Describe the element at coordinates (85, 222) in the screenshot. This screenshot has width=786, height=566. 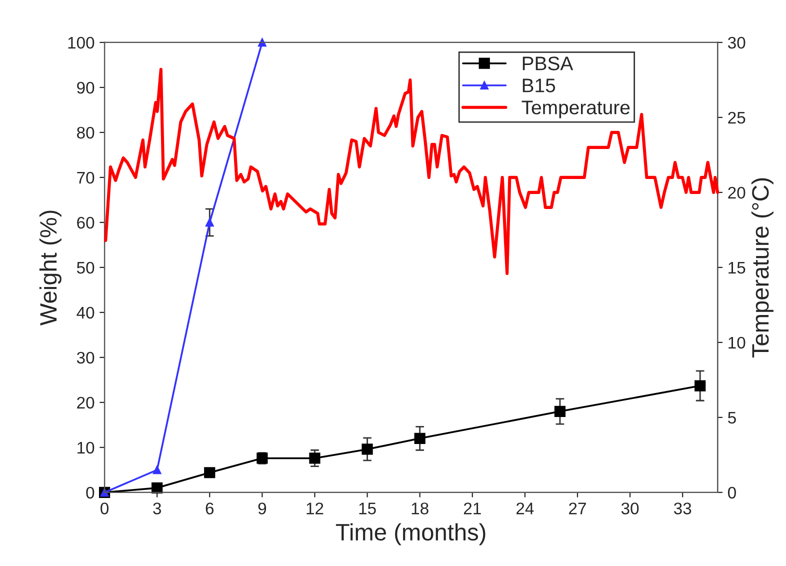
I see `y-tick-label: 60` at that location.